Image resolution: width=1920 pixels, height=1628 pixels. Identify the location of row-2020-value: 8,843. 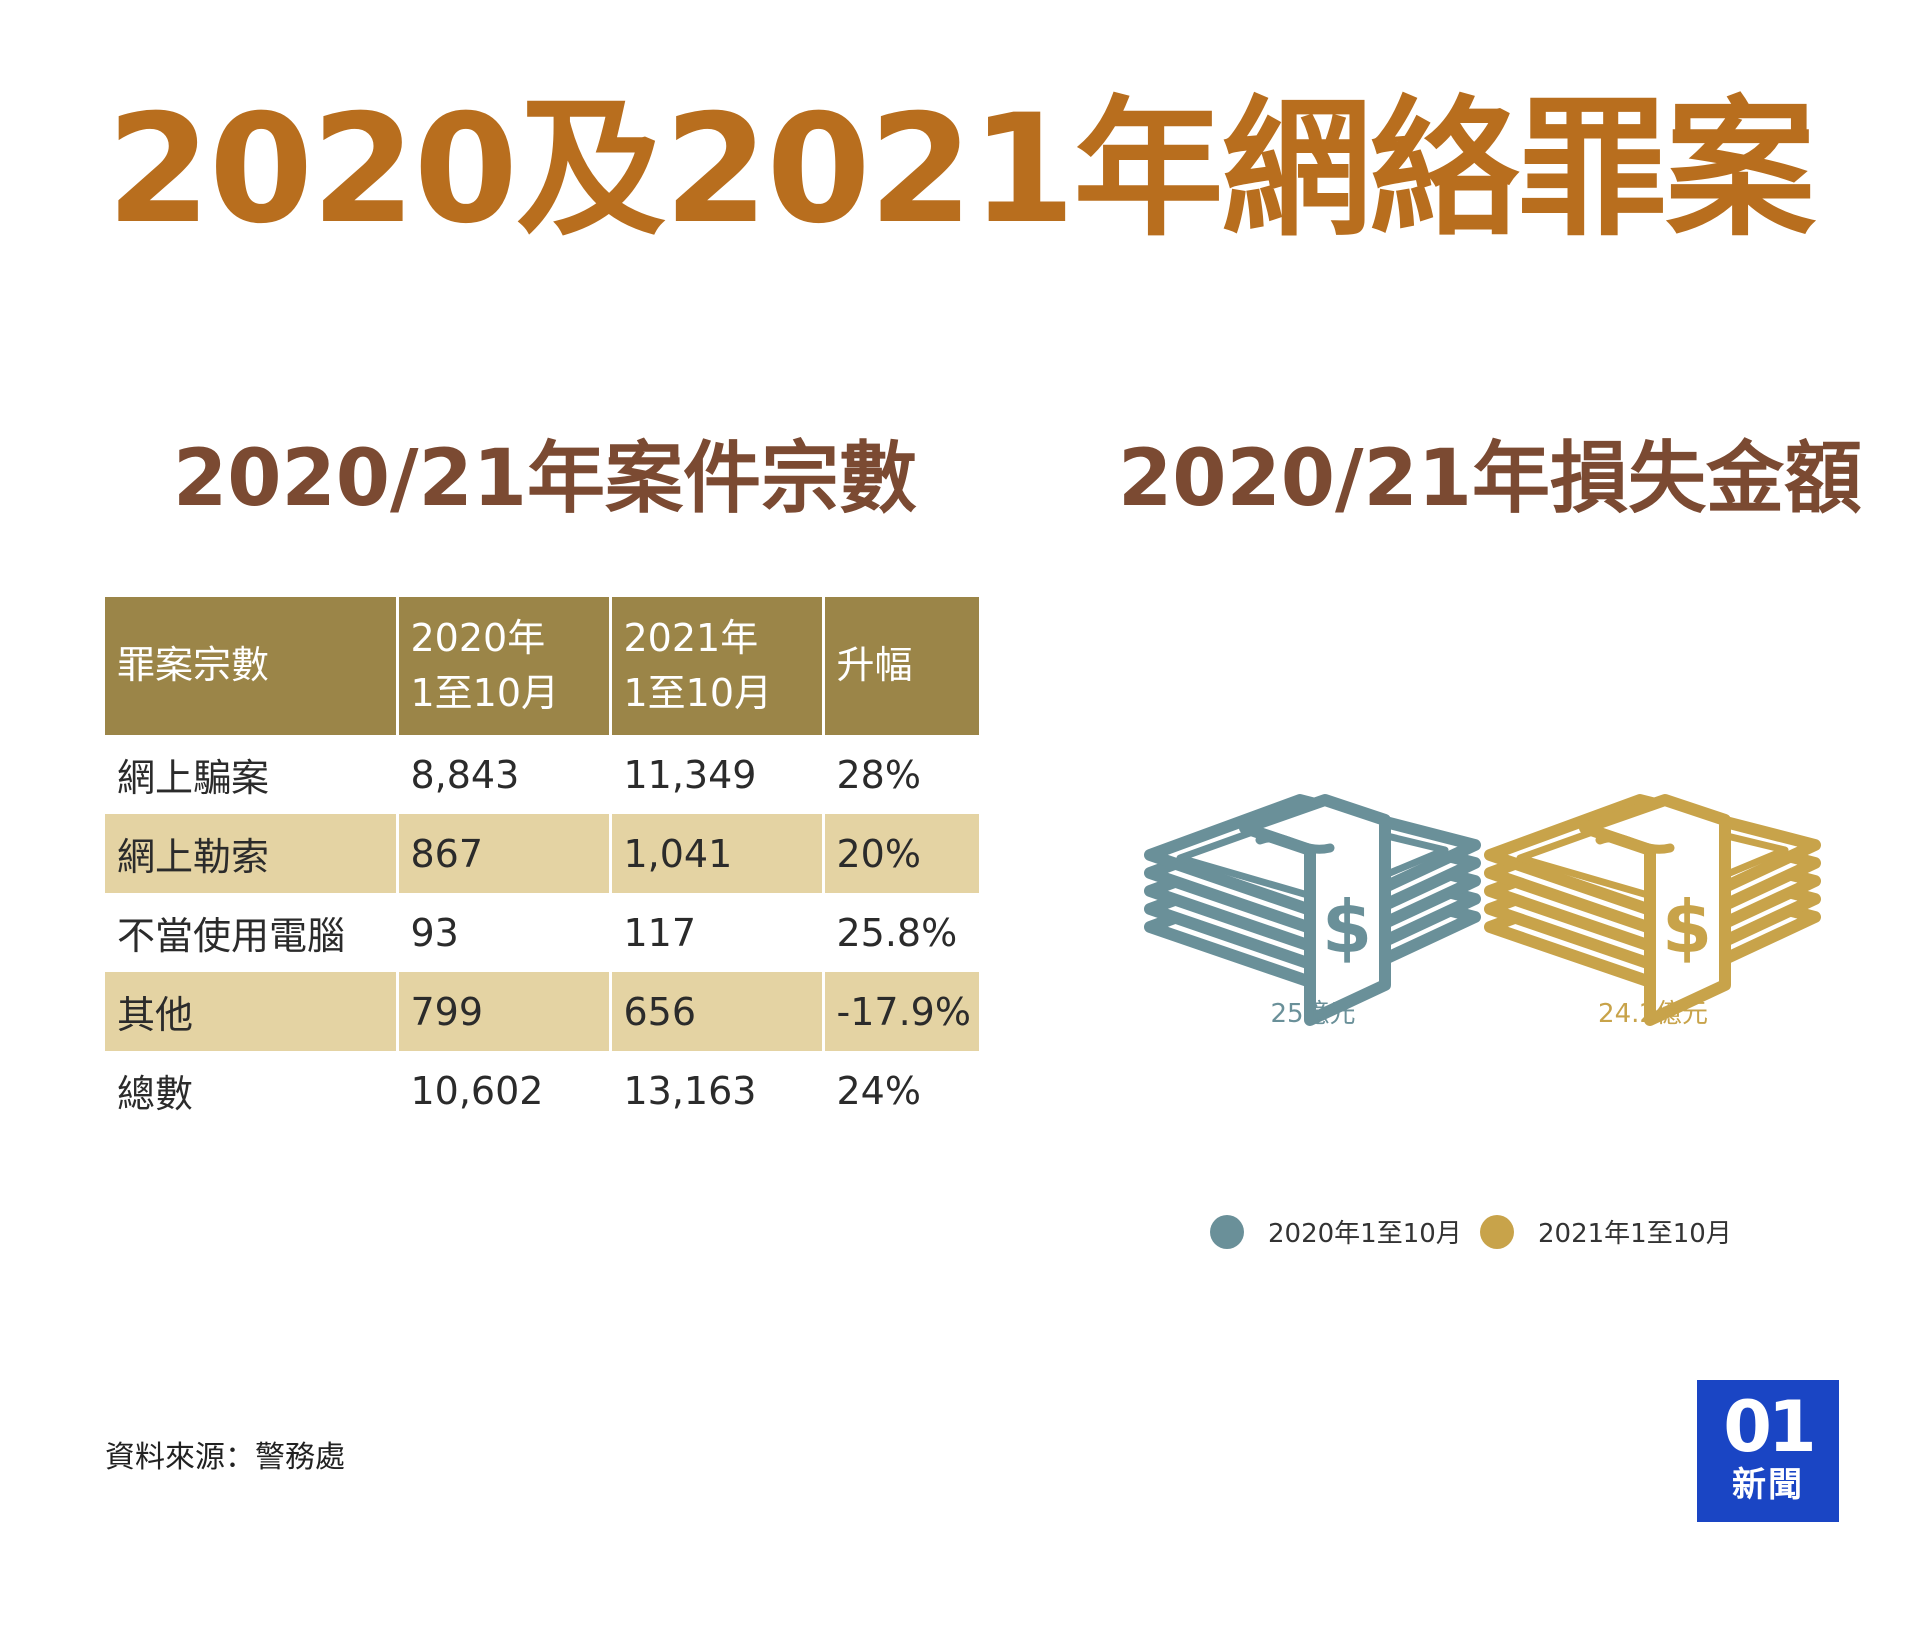
(502, 774).